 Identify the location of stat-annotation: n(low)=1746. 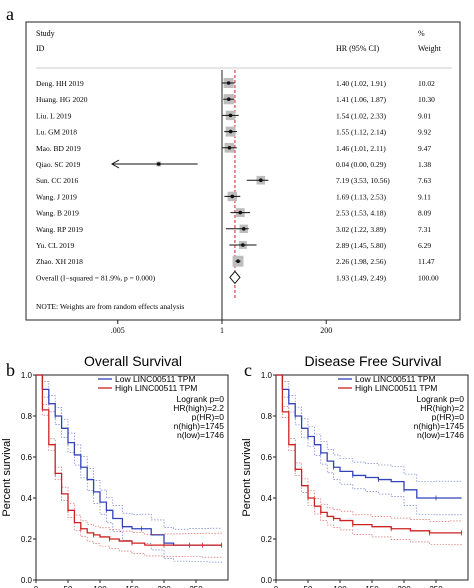
(200, 435).